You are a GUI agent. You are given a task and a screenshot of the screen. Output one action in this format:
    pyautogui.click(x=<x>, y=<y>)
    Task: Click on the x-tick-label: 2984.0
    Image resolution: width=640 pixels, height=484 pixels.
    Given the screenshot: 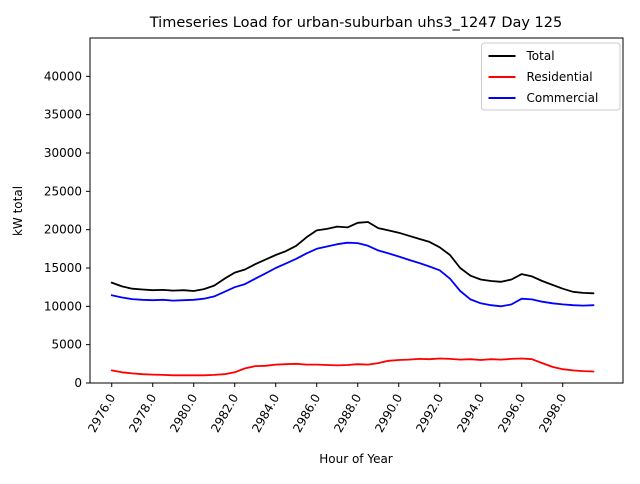 What is the action you would take?
    pyautogui.click(x=265, y=413)
    